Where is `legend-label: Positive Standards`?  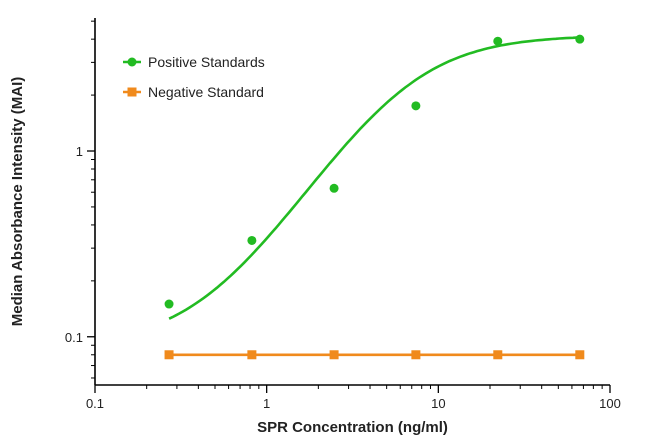 legend-label: Positive Standards is located at coordinates (206, 62).